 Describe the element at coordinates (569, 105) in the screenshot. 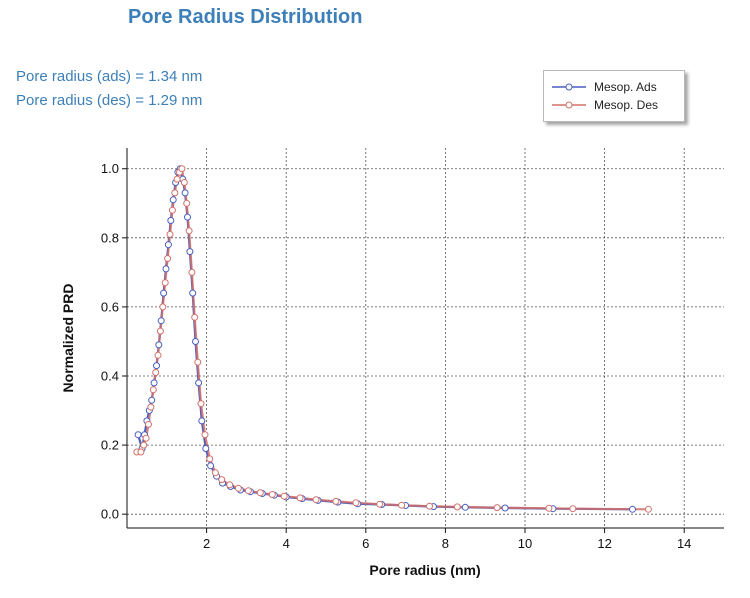

I see `legend-des-line-marker-icon` at that location.